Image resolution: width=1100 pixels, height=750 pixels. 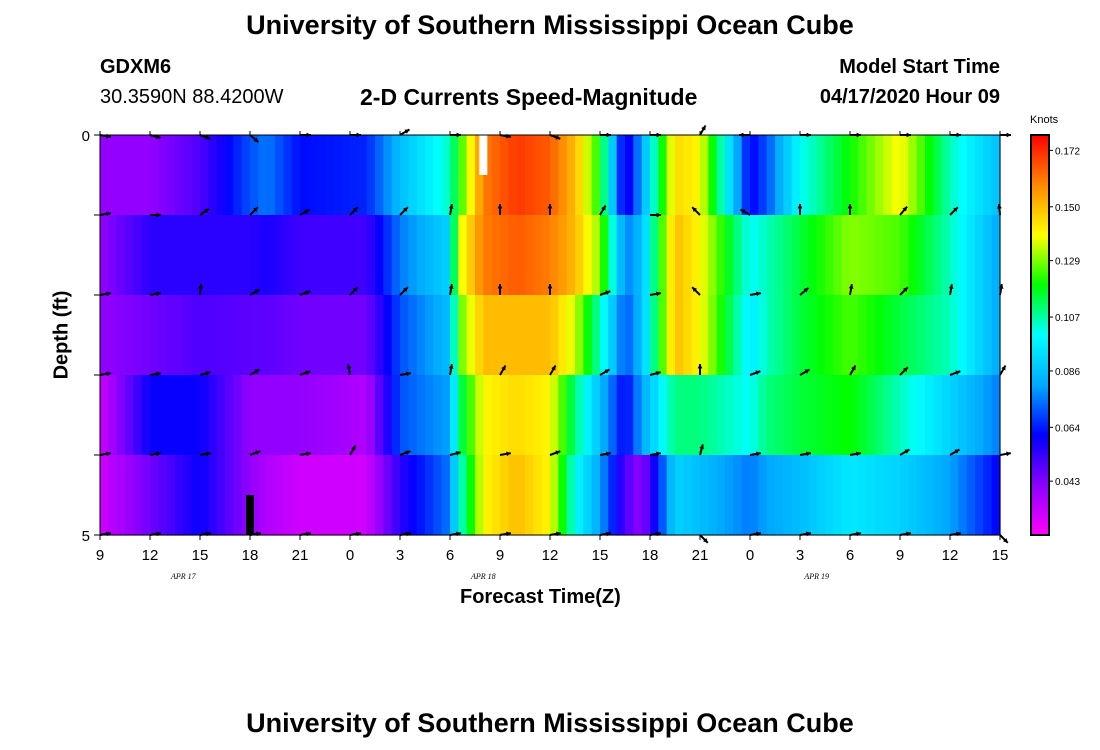 What do you see at coordinates (550, 555) in the screenshot?
I see `x-tick-label: 12` at bounding box center [550, 555].